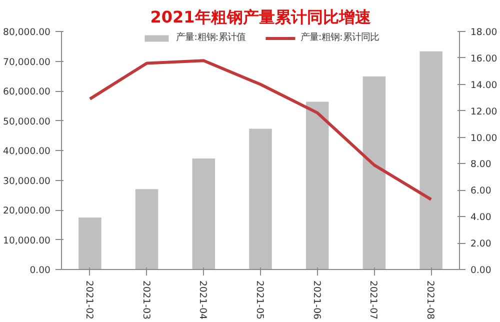 The width and height of the screenshot is (500, 322). Describe the element at coordinates (27, 122) in the screenshot. I see `y-tick-label: 50,000.00` at that location.